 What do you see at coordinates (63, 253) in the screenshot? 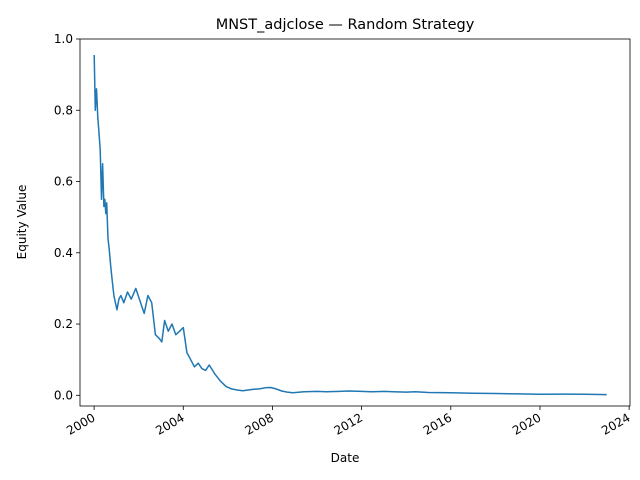
I see `y-tick-label: 0.4` at bounding box center [63, 253].